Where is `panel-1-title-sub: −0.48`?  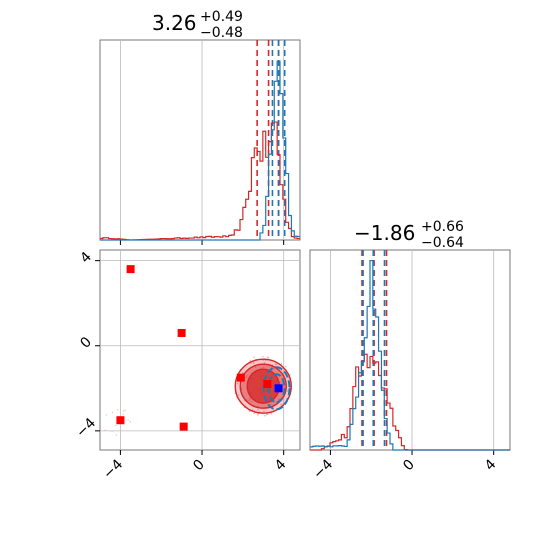
panel-1-title-sub: −0.48 is located at coordinates (221, 33).